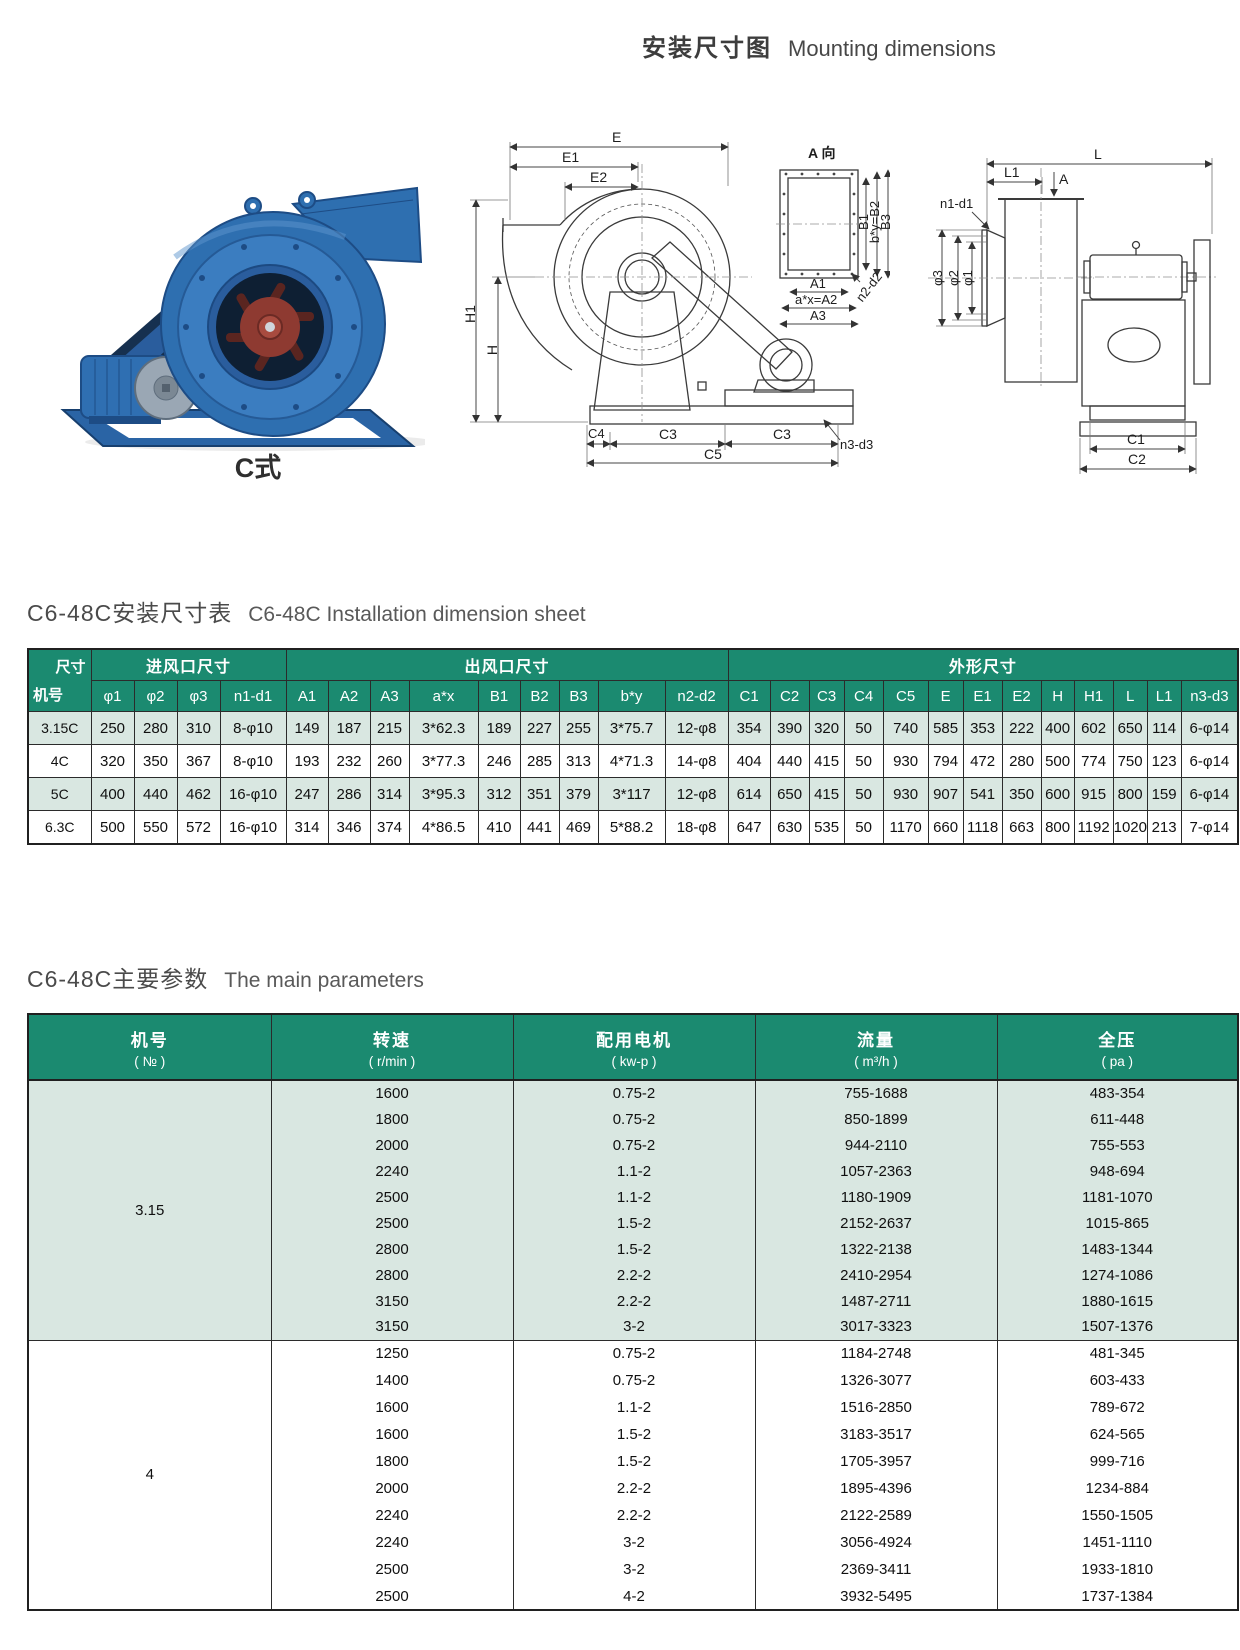  I want to click on dimension-cell: 123, so click(1164, 761).